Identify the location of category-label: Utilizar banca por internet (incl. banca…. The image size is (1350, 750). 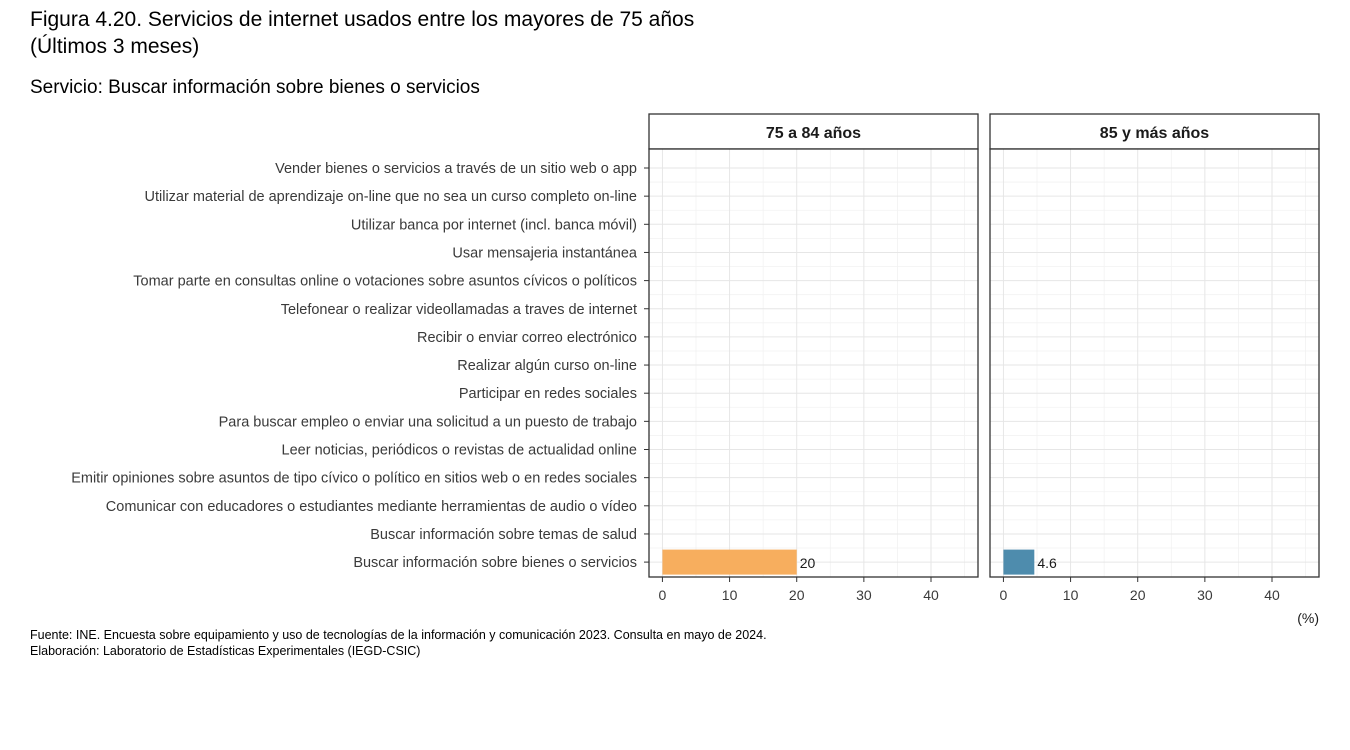
(494, 225).